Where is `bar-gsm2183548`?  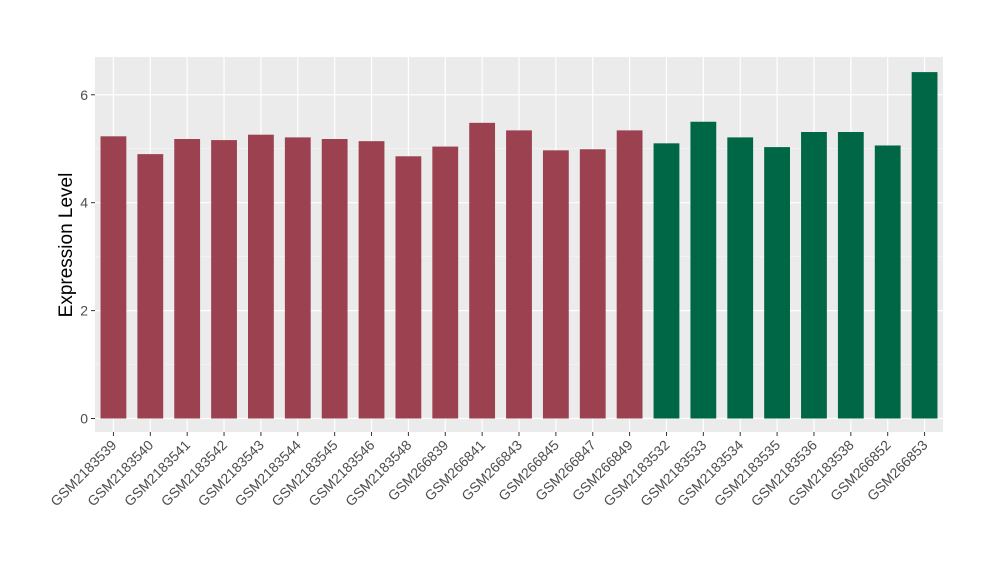 bar-gsm2183548 is located at coordinates (408, 287).